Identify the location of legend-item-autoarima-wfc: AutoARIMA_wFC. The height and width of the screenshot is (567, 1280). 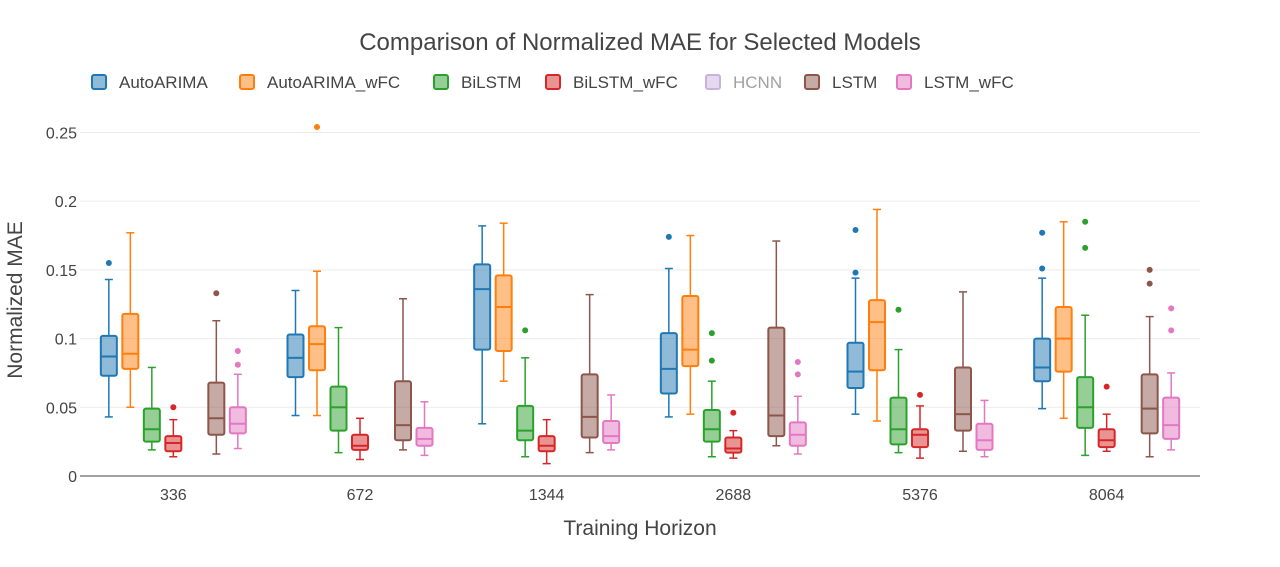
(319, 82).